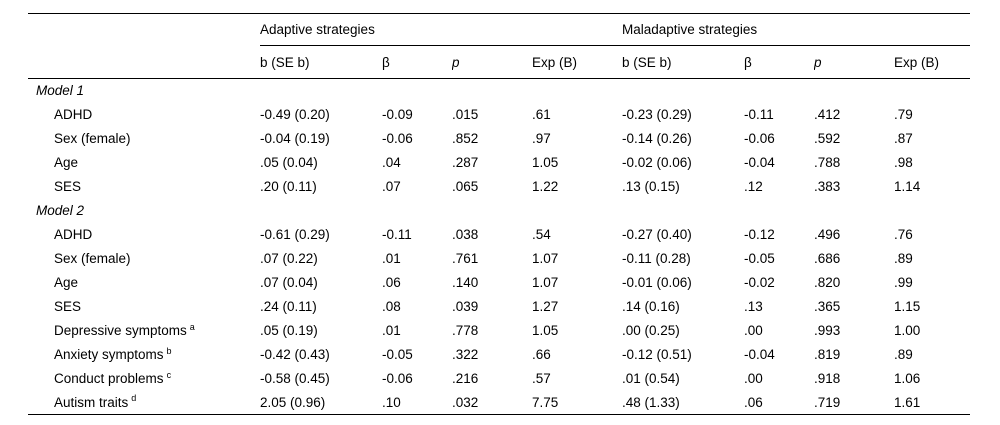 Image resolution: width=1000 pixels, height=425 pixels. Describe the element at coordinates (854, 62) in the screenshot. I see `col-header-p: p` at that location.